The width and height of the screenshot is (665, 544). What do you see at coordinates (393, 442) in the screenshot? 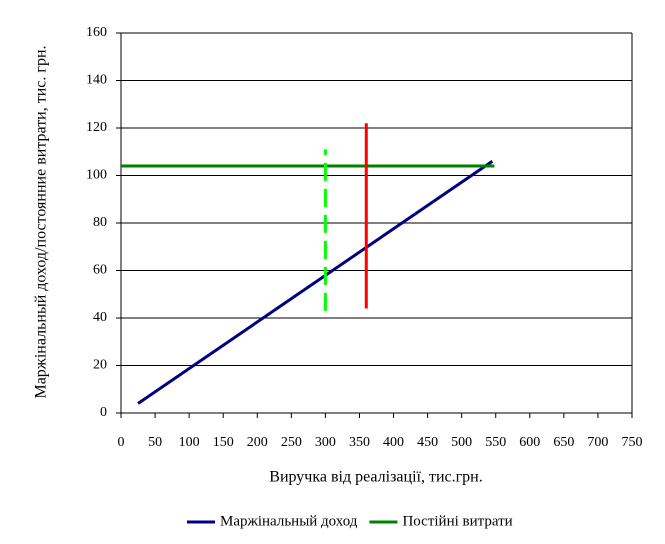
I see `x-tick-label: 400` at bounding box center [393, 442].